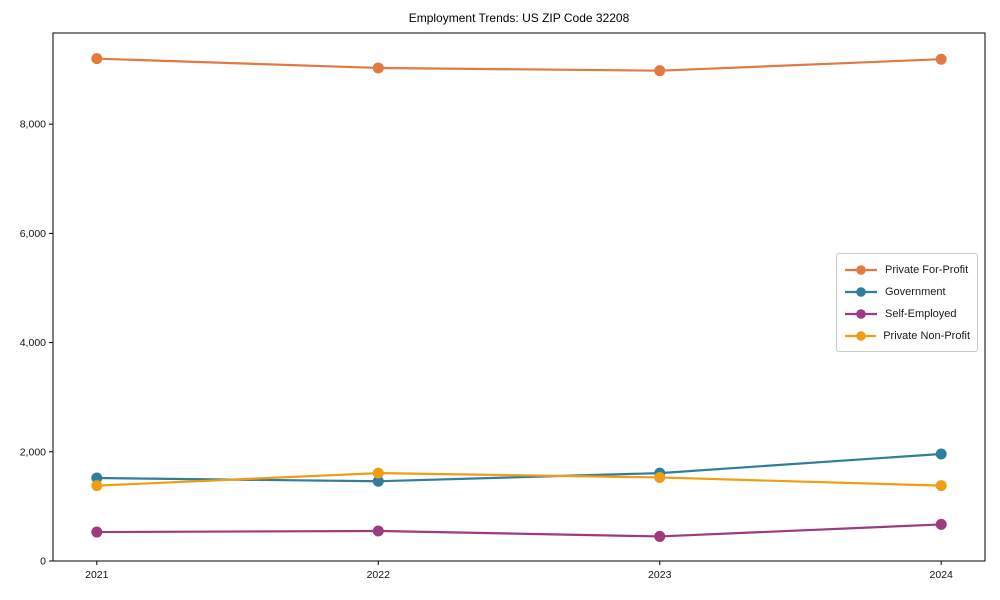 The height and width of the screenshot is (600, 1000). I want to click on legend-item: Government, so click(907, 291).